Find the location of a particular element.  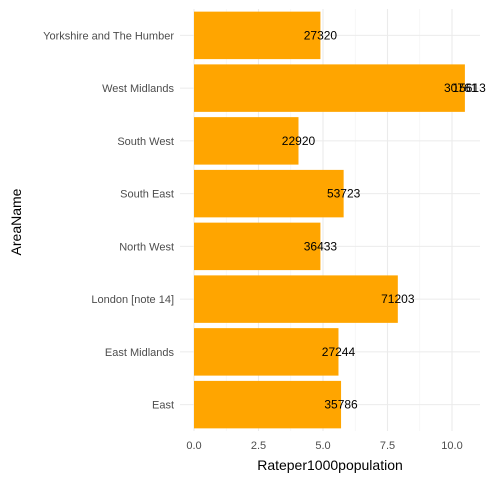

y-tick-label: North West is located at coordinates (146, 247).